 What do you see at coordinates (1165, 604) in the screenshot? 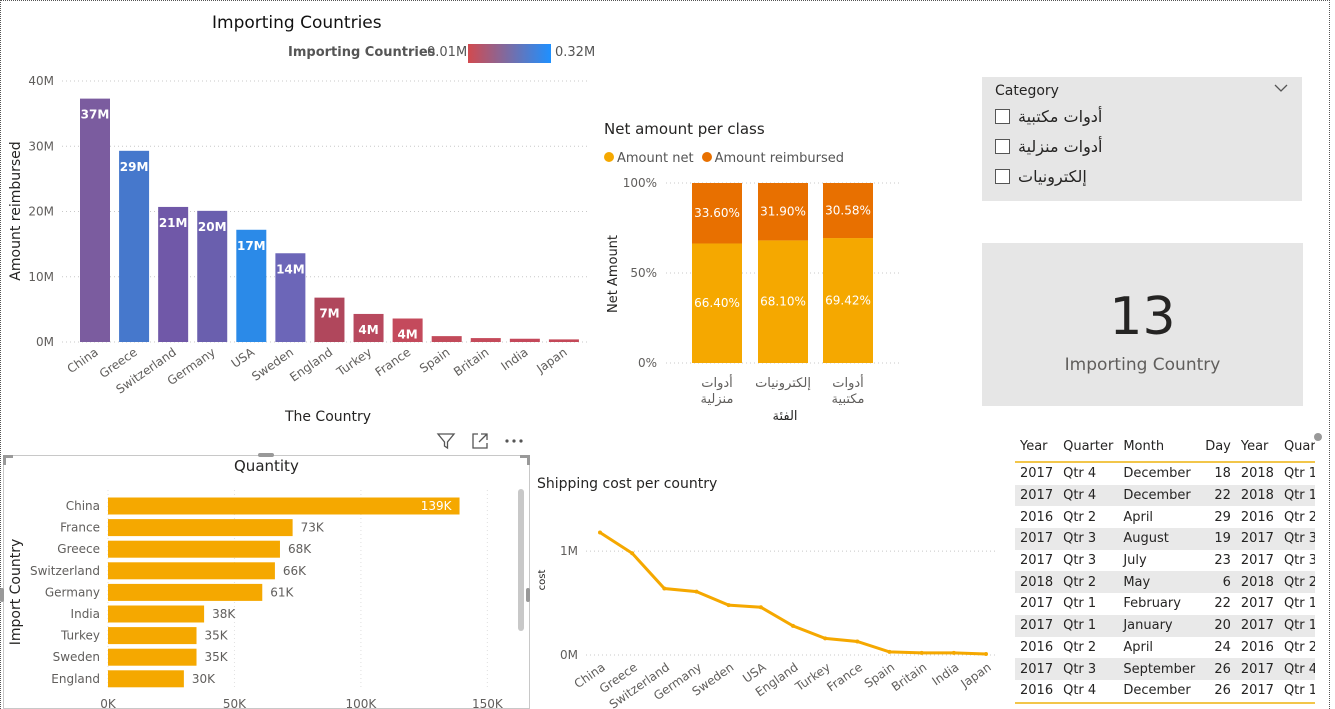
I see `table-row: 2017 Qtr 1 February 22 2017 Qtr 1` at bounding box center [1165, 604].